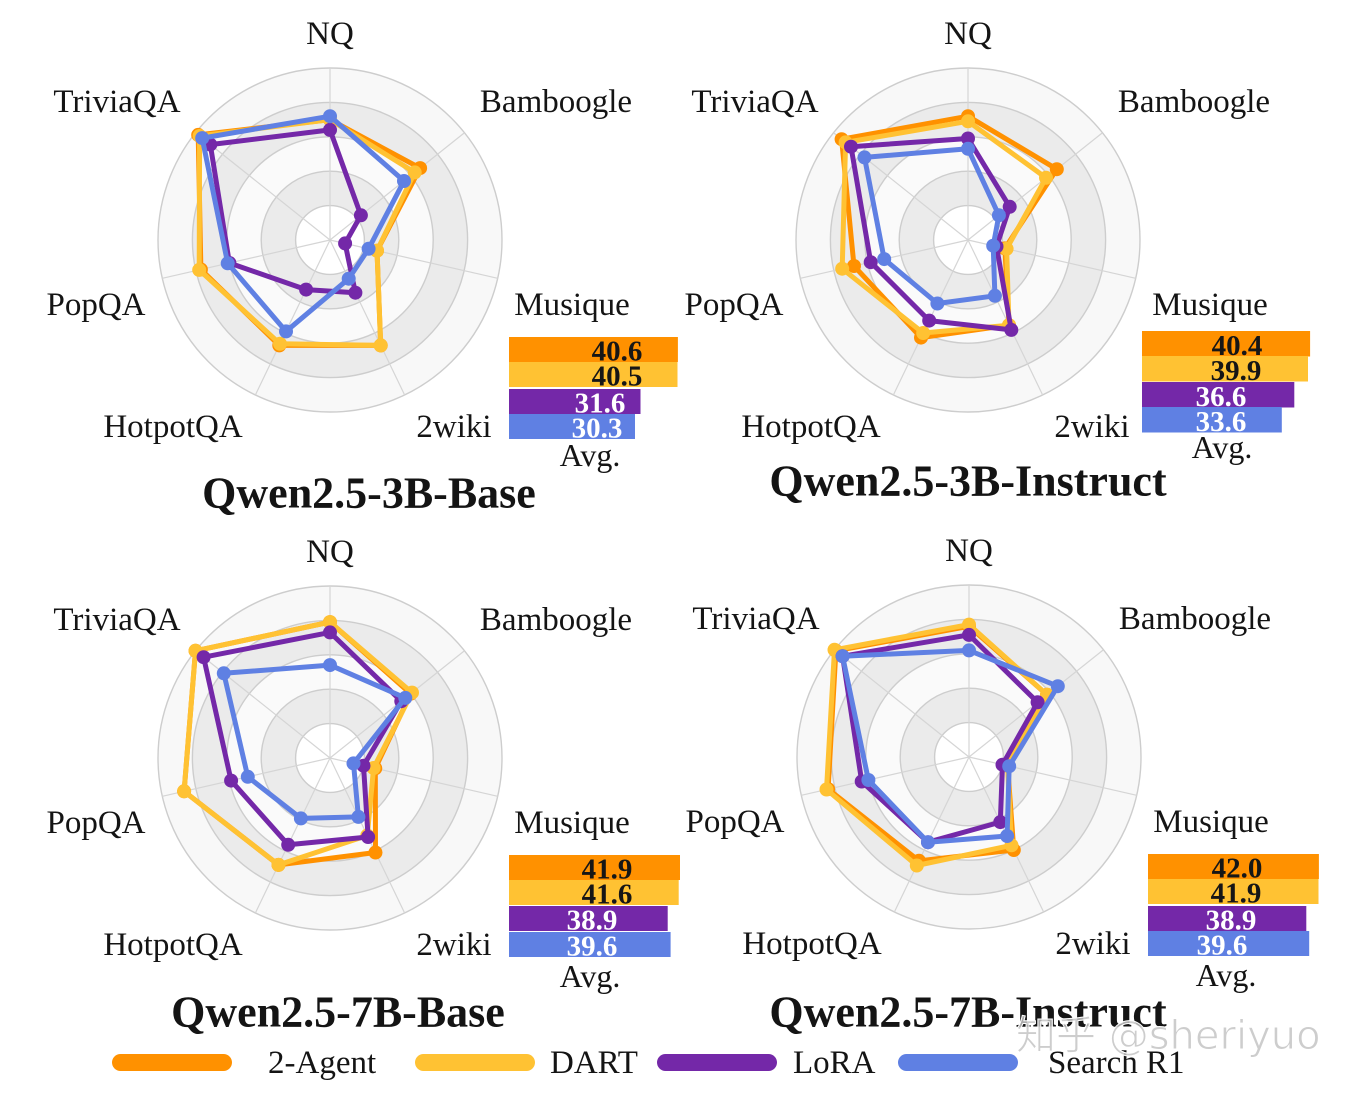  What do you see at coordinates (338, 1012) in the screenshot?
I see `panel-title: Qwen2.5-7B-Base` at bounding box center [338, 1012].